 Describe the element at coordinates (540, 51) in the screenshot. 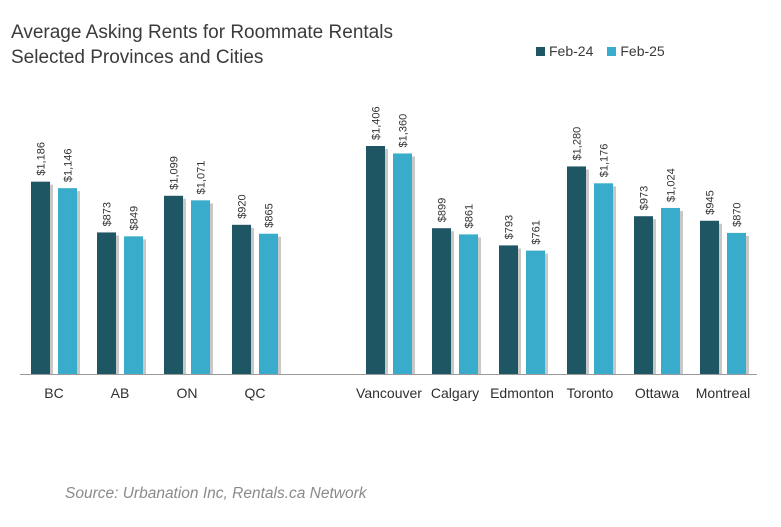

I see `legend-swatch-feb24` at that location.